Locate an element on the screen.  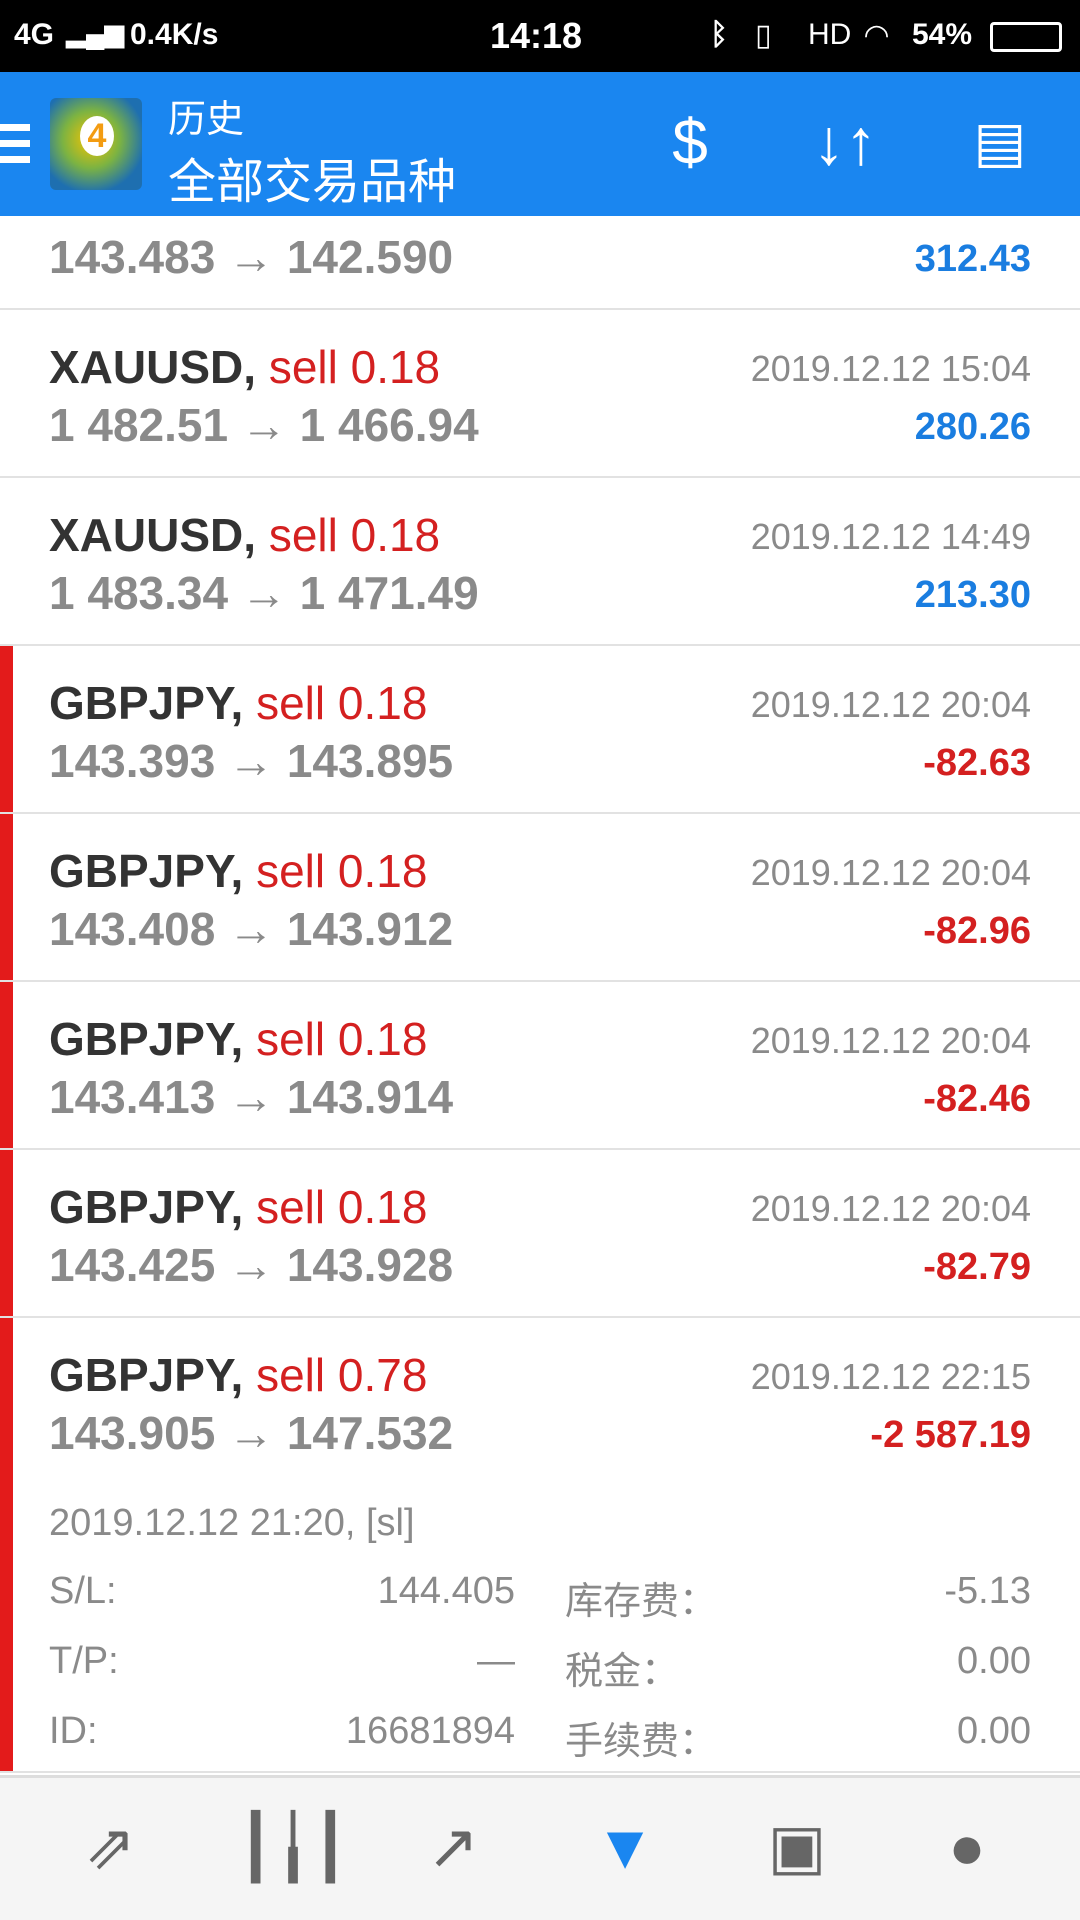
commission-label: 手续费： is located at coordinates (641, 1742).